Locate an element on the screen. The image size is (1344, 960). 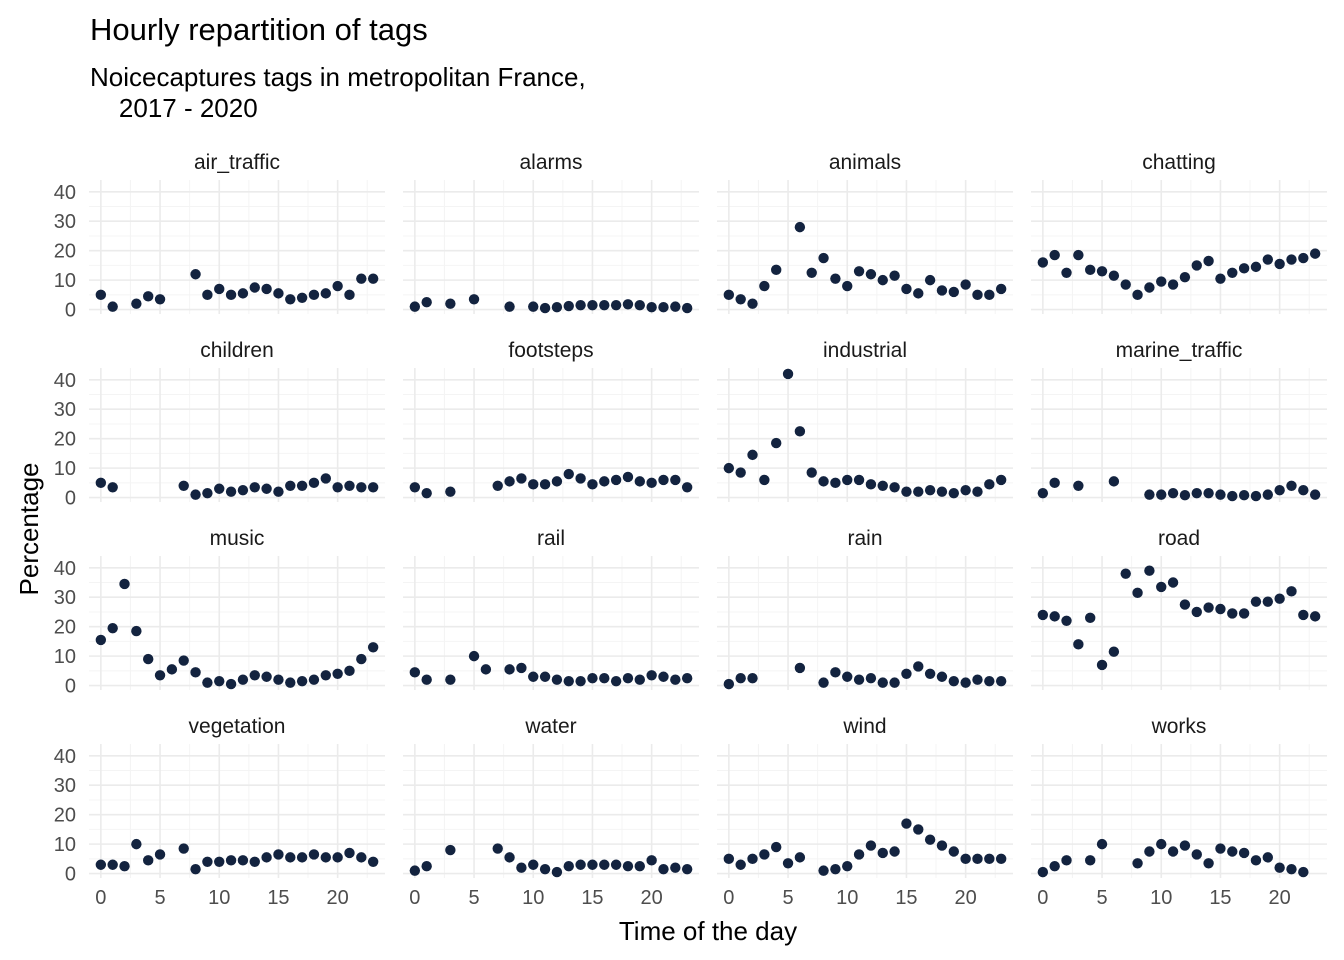
y-tick-label: 0 is located at coordinates (70, 687).